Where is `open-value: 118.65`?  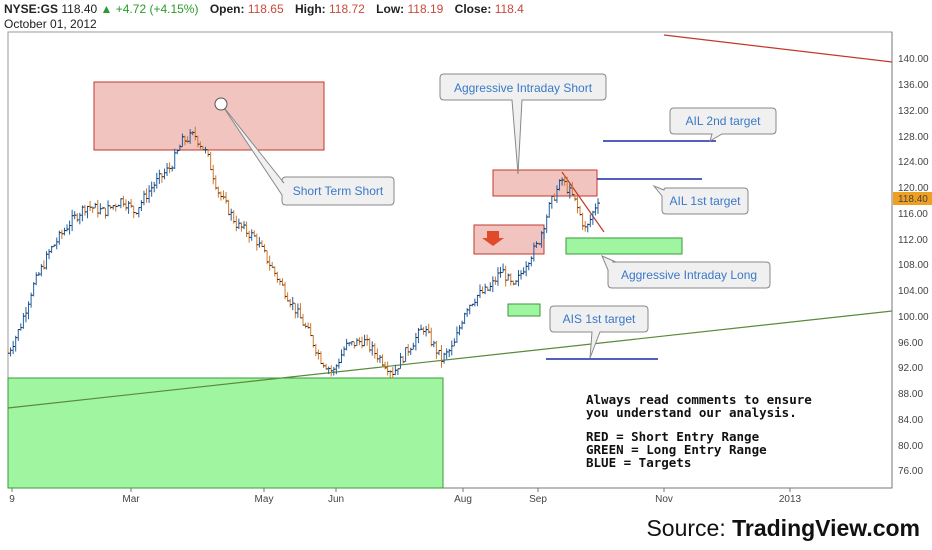 open-value: 118.65 is located at coordinates (265, 9).